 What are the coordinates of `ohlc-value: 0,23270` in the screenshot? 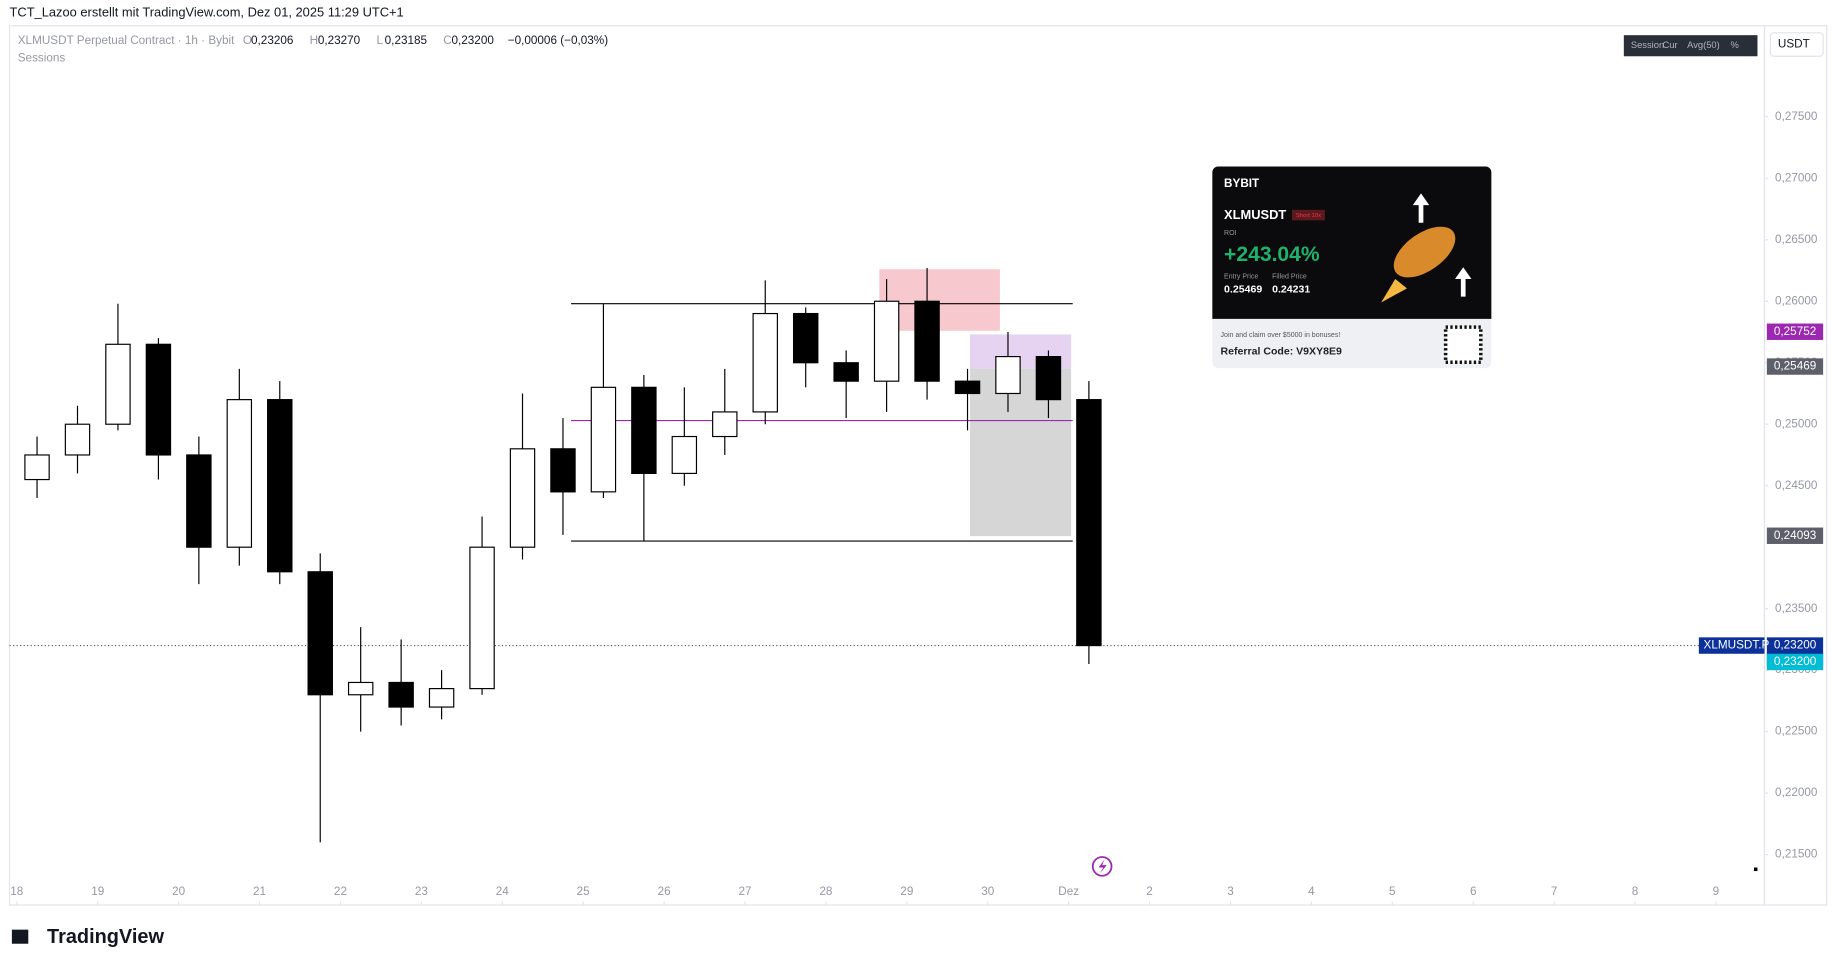 It's located at (339, 40).